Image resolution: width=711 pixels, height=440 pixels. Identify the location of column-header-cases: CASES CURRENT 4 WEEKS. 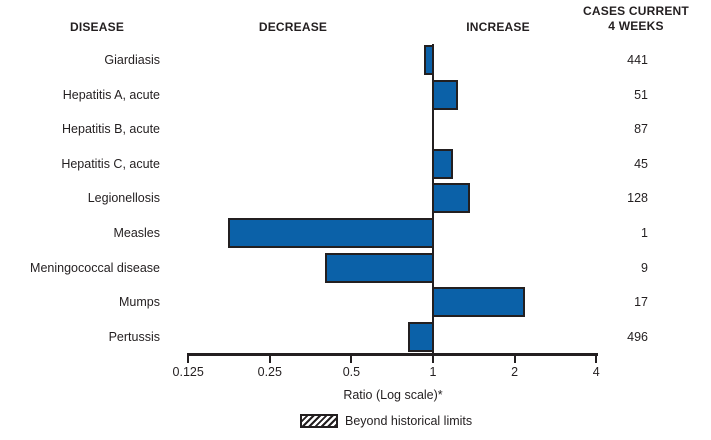
(636, 19).